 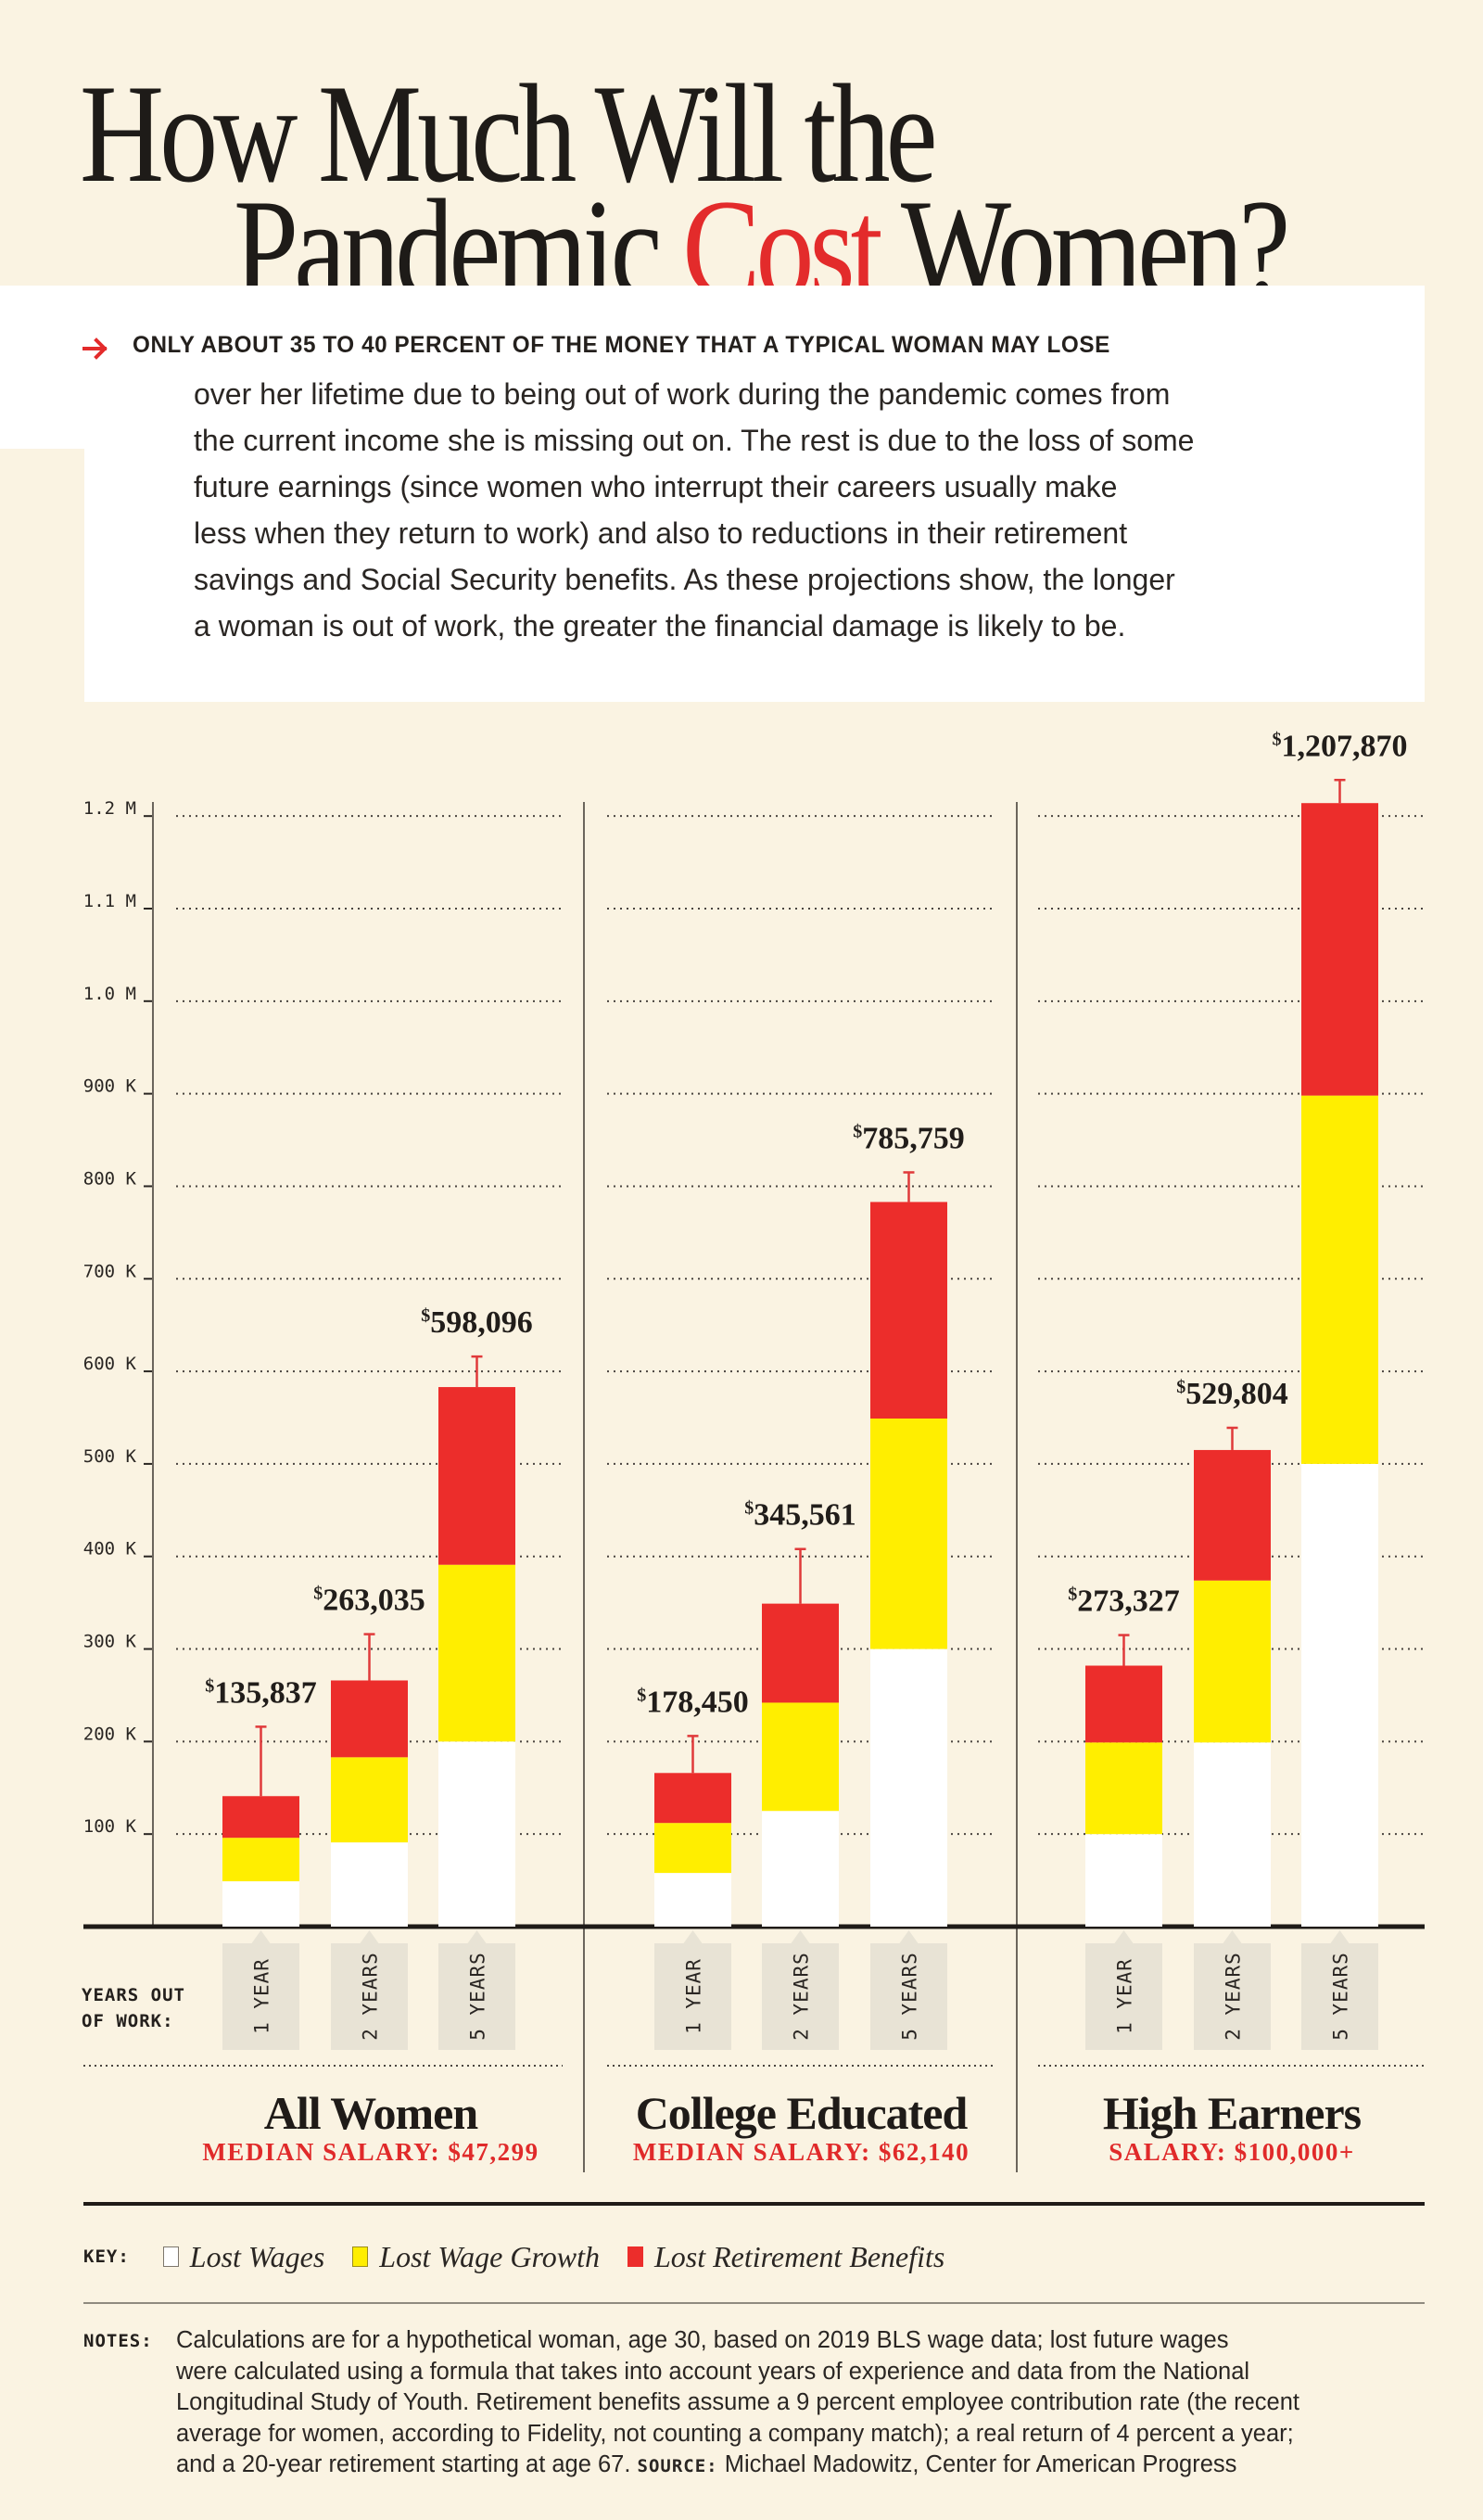 I want to click on source-label: SOURCE:, so click(x=677, y=2466).